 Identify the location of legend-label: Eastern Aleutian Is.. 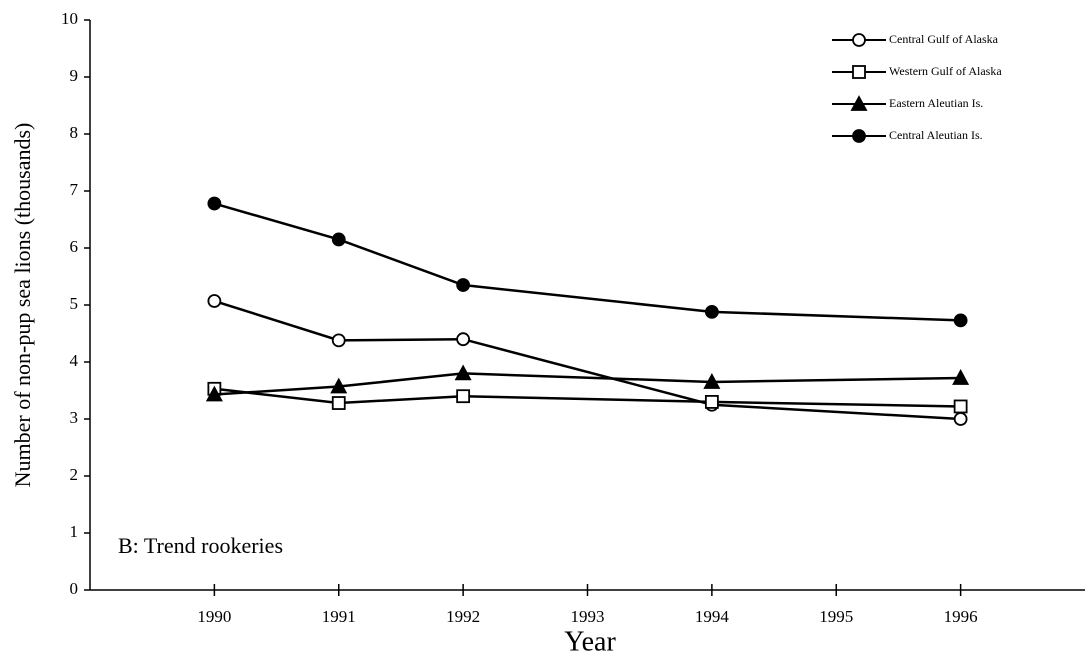
(936, 103).